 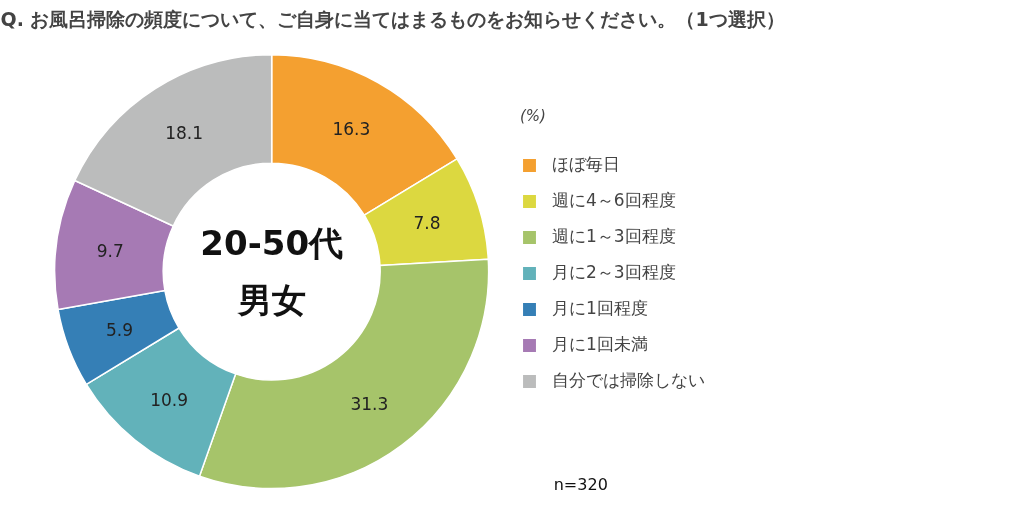 What do you see at coordinates (169, 399) in the screenshot?
I see `data-label: 10.9` at bounding box center [169, 399].